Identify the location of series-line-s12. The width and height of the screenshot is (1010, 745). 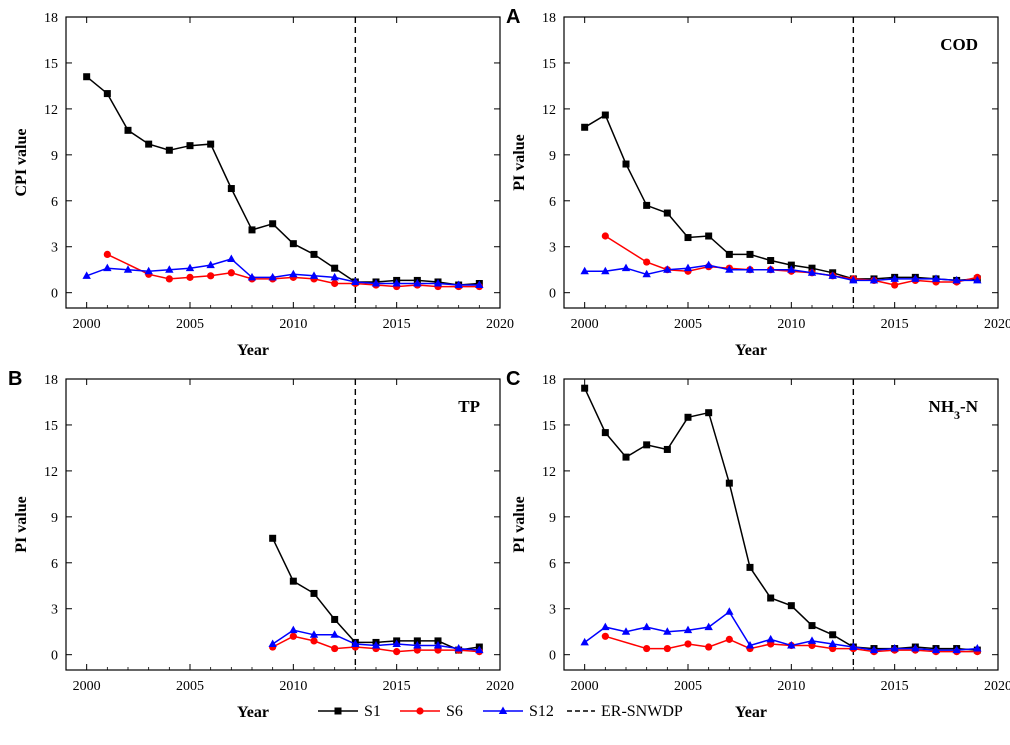
(283, 272).